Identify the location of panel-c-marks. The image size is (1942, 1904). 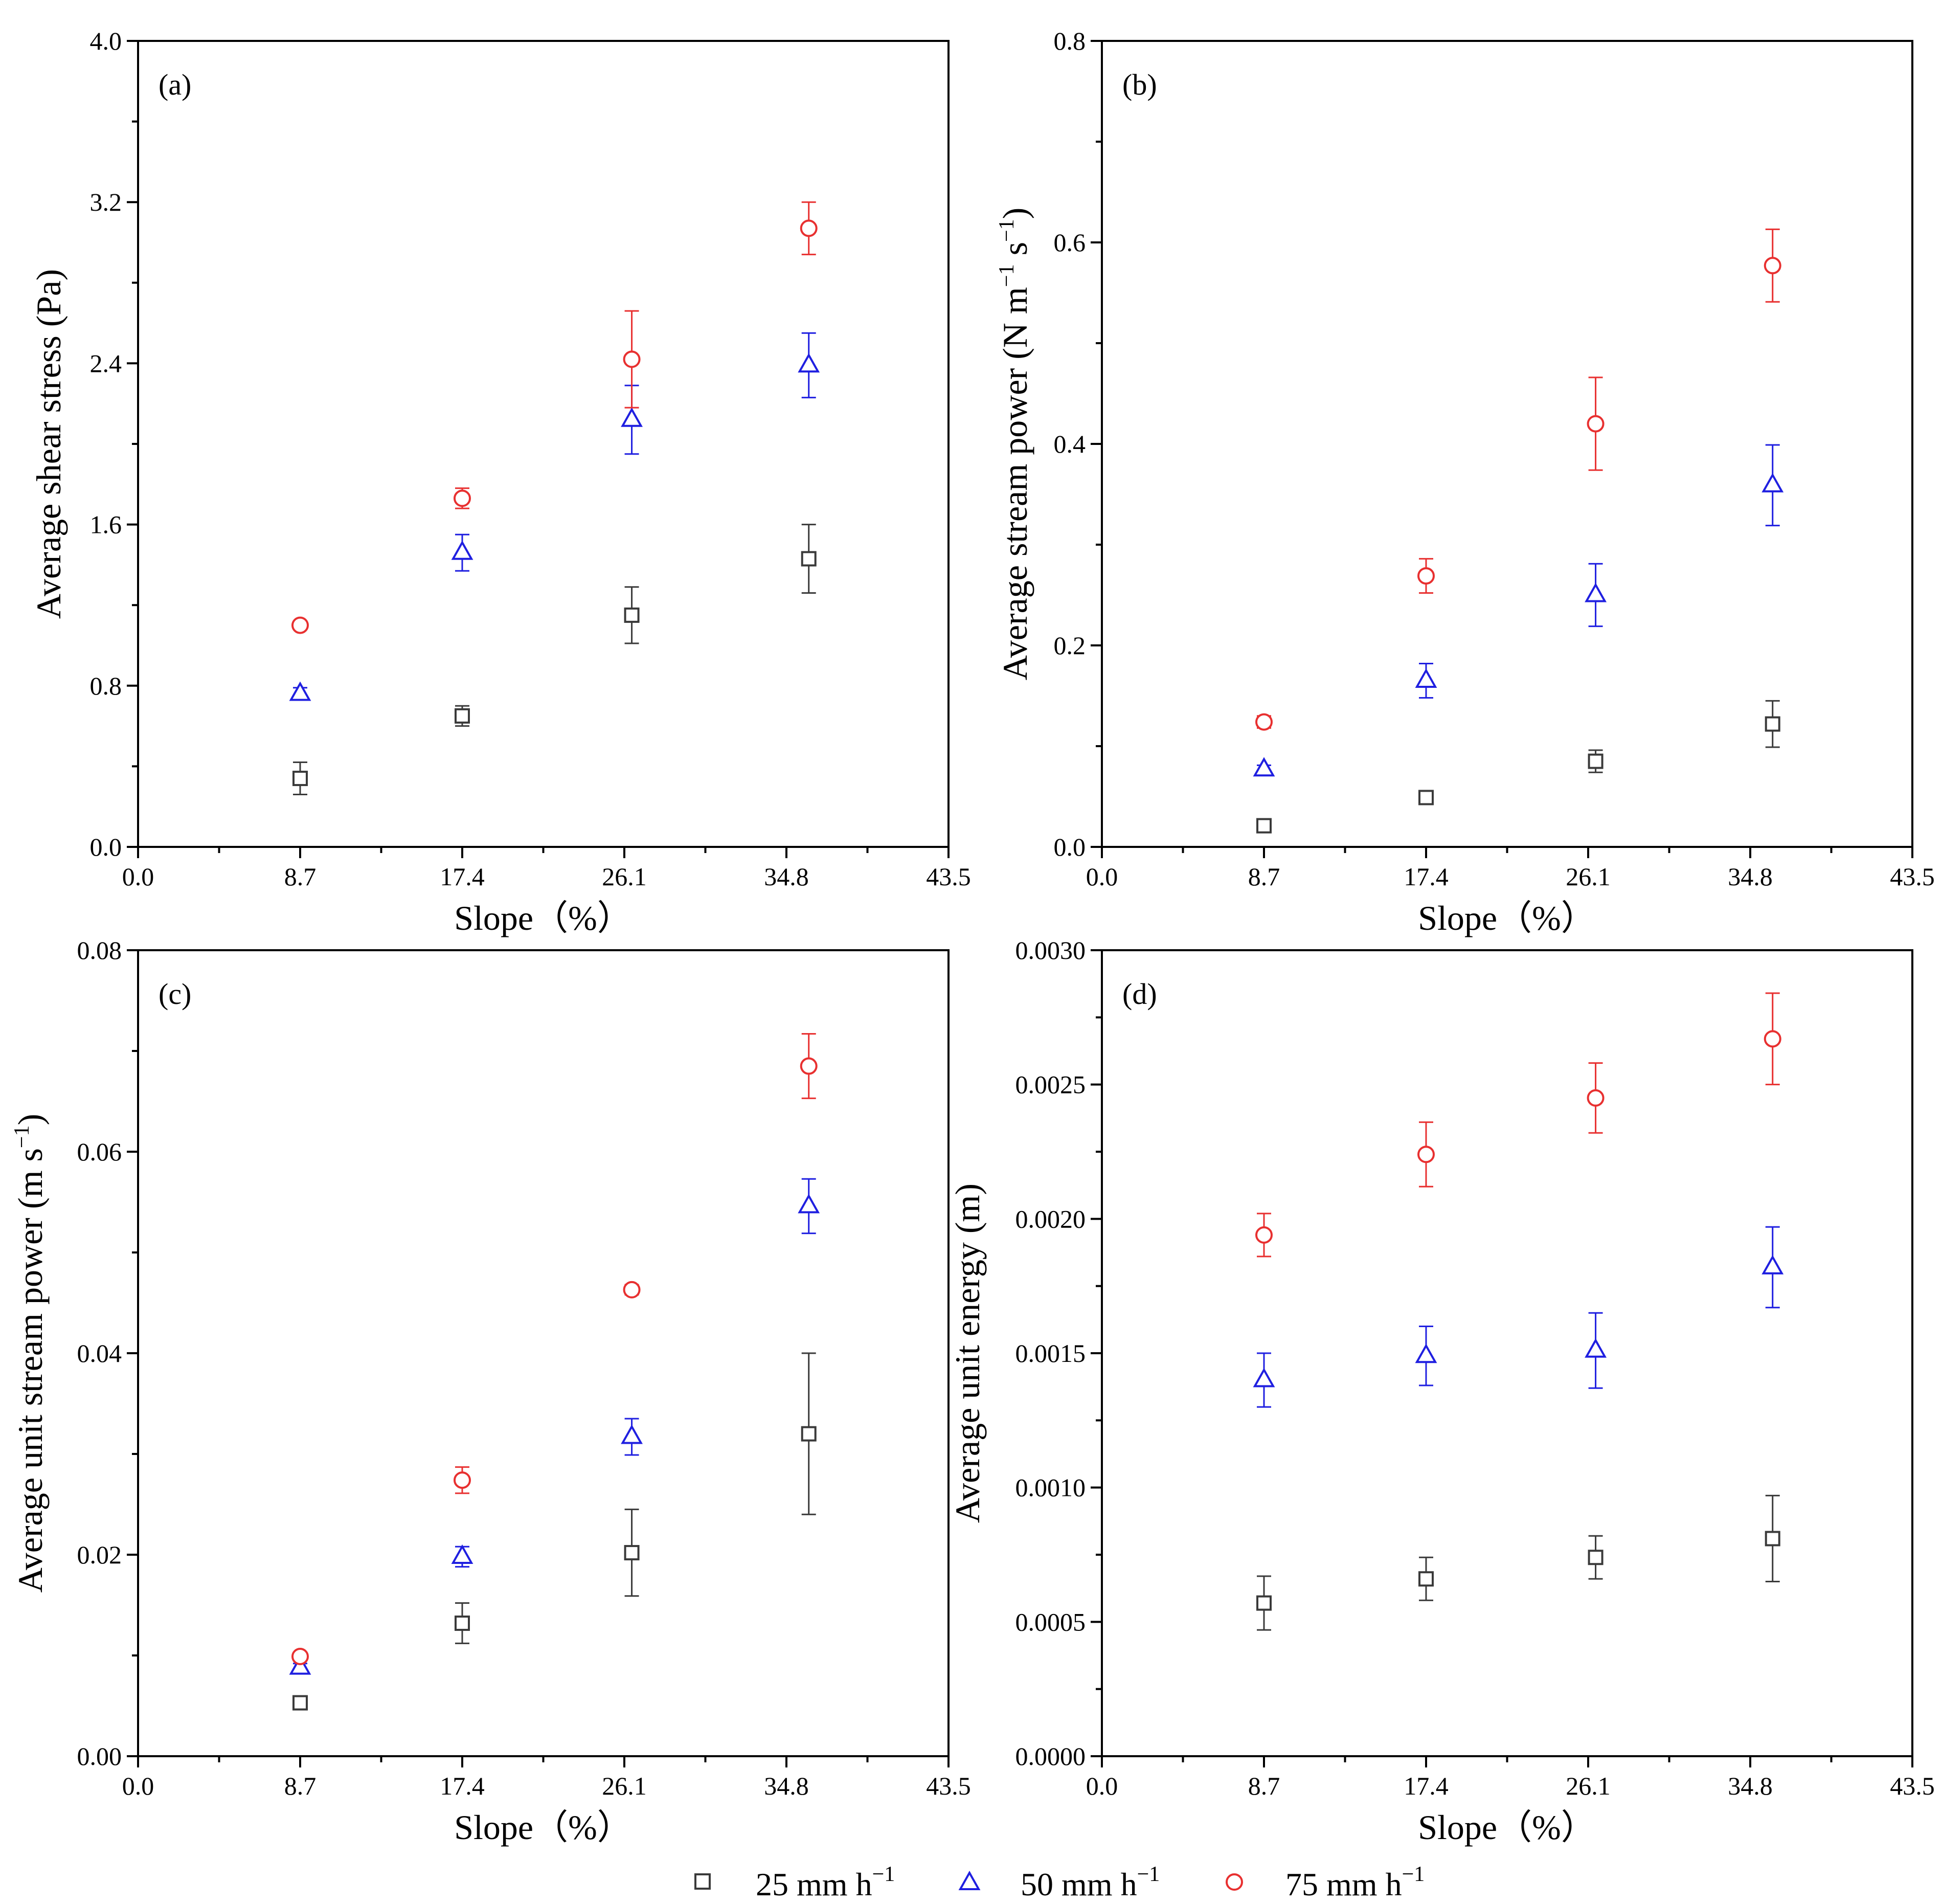
(554, 1372).